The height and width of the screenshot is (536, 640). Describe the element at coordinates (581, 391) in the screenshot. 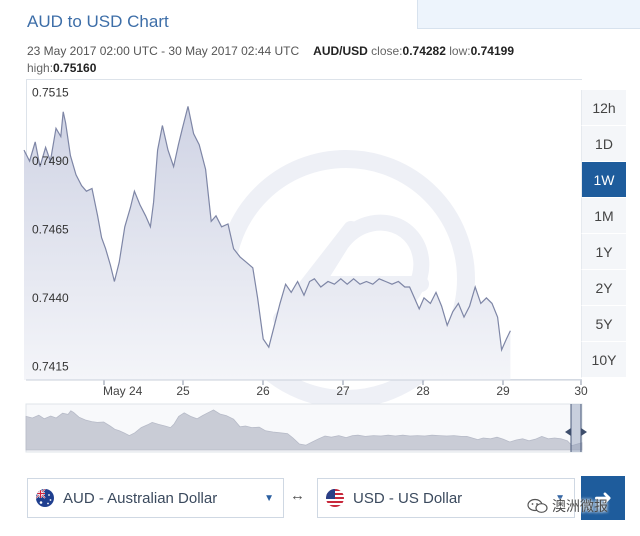

I see `x-tick-label: 30` at that location.